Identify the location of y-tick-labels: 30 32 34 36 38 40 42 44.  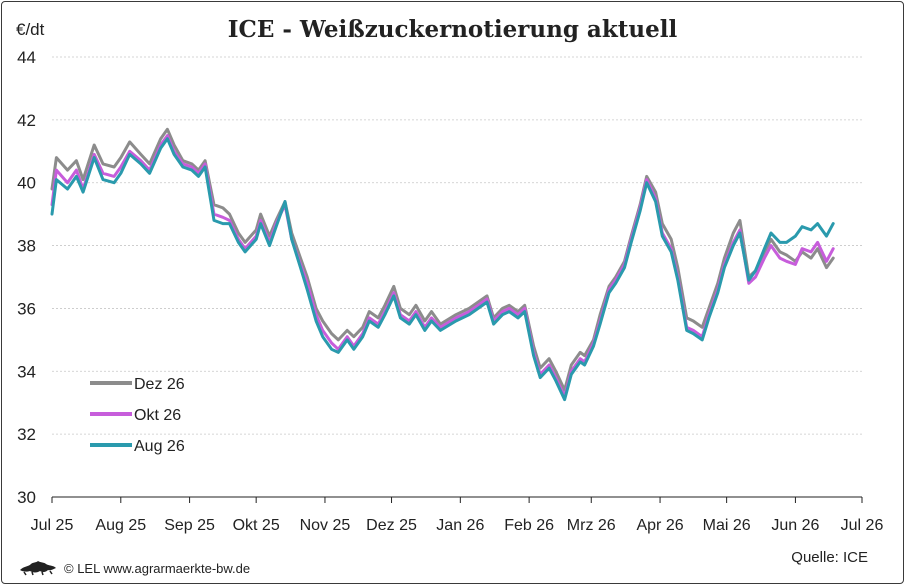
(26, 277).